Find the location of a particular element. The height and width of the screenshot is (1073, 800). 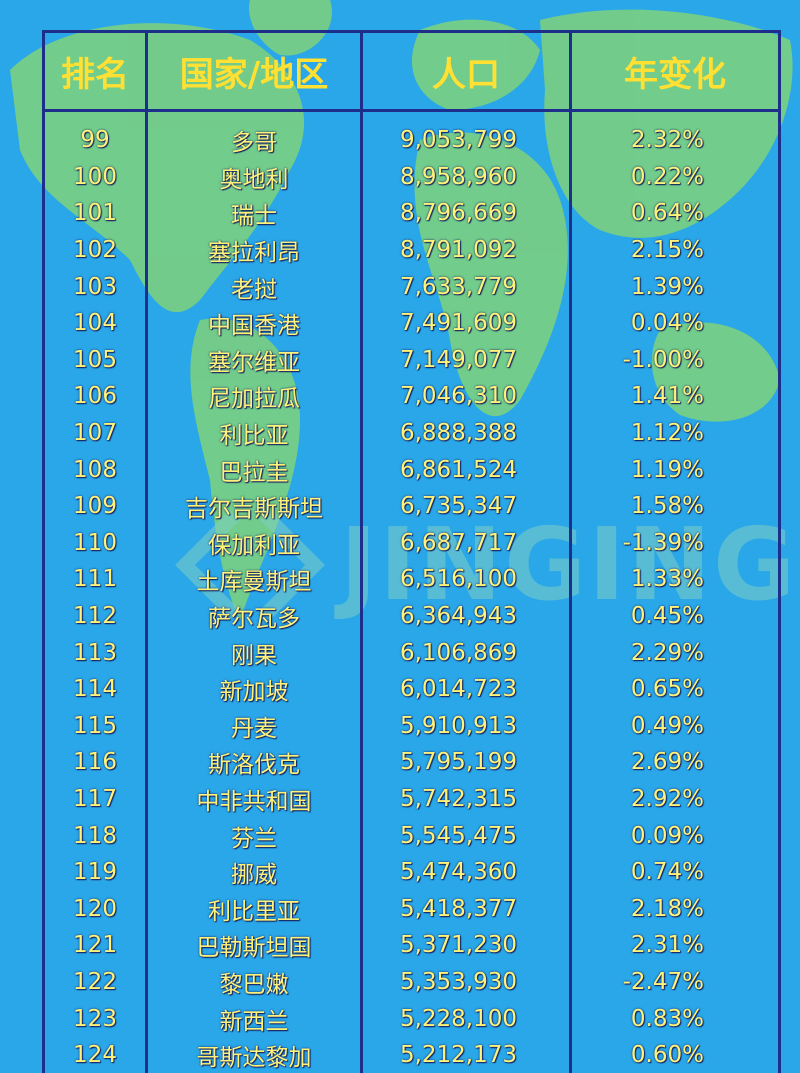

table-row: 111 土库曼斯坦 6,516,100 1.33% is located at coordinates (411, 579).